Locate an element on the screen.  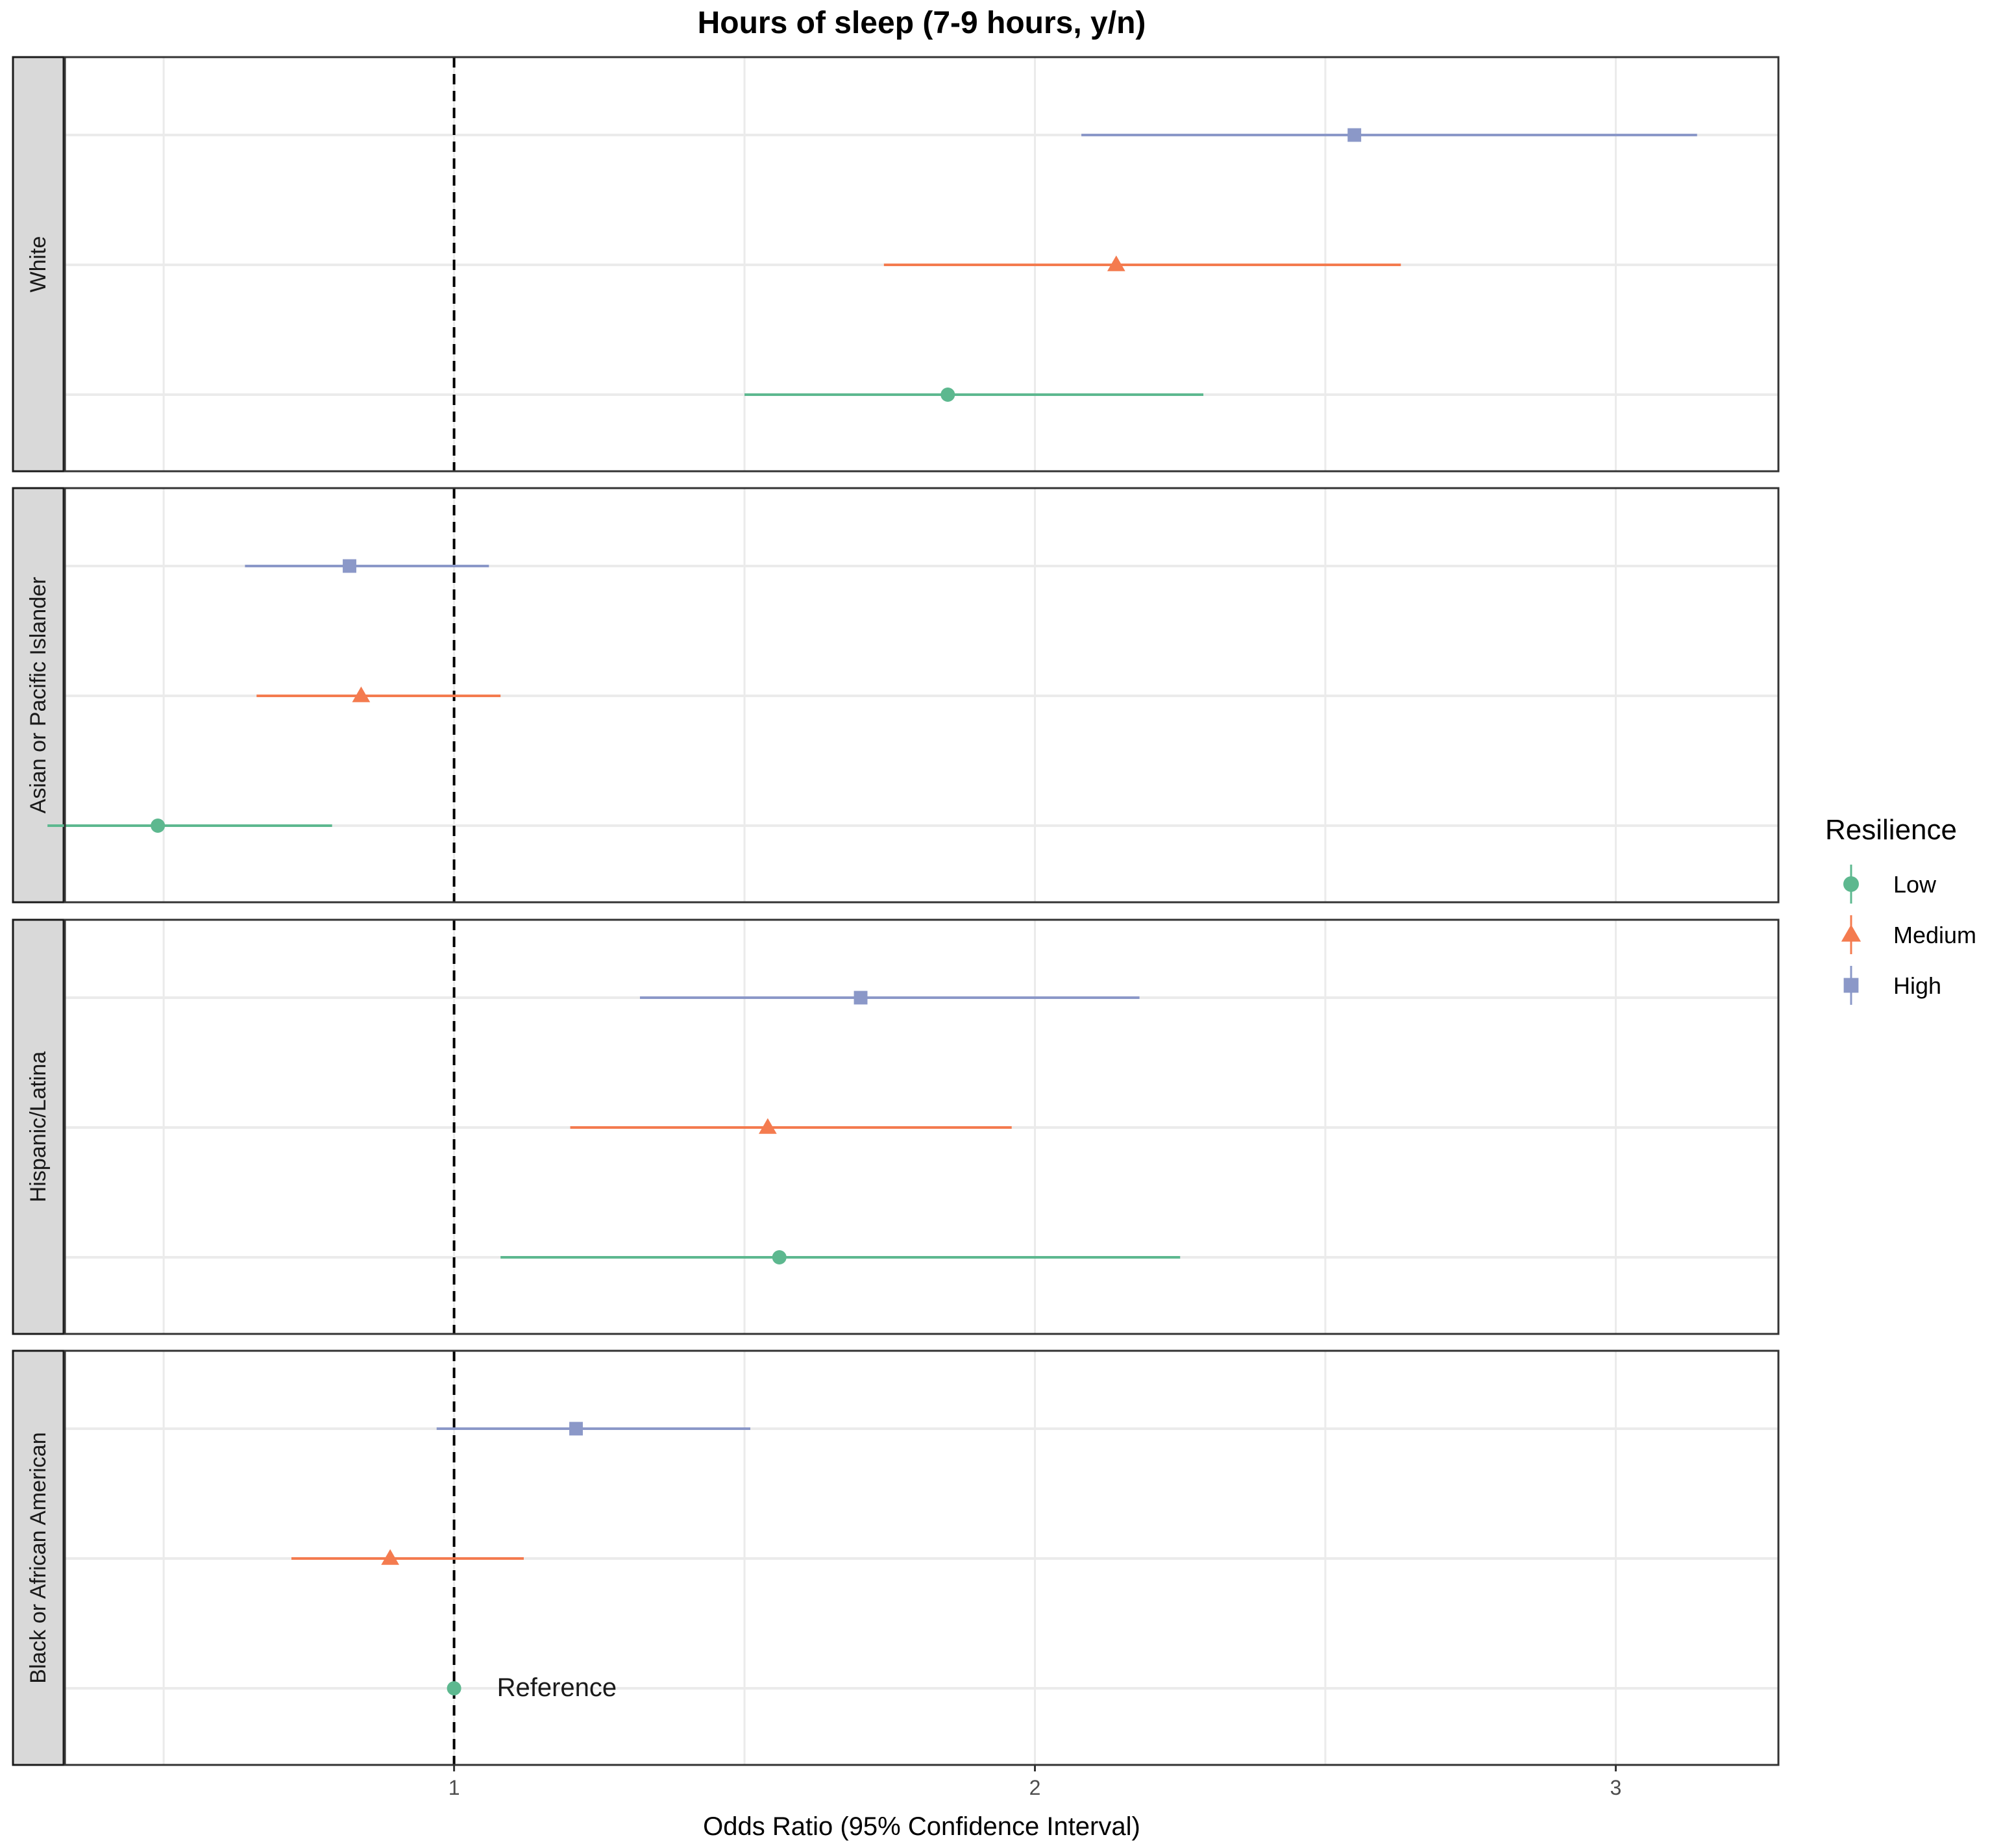
panel-label: Asian or Pacific Islander is located at coordinates (38, 695).